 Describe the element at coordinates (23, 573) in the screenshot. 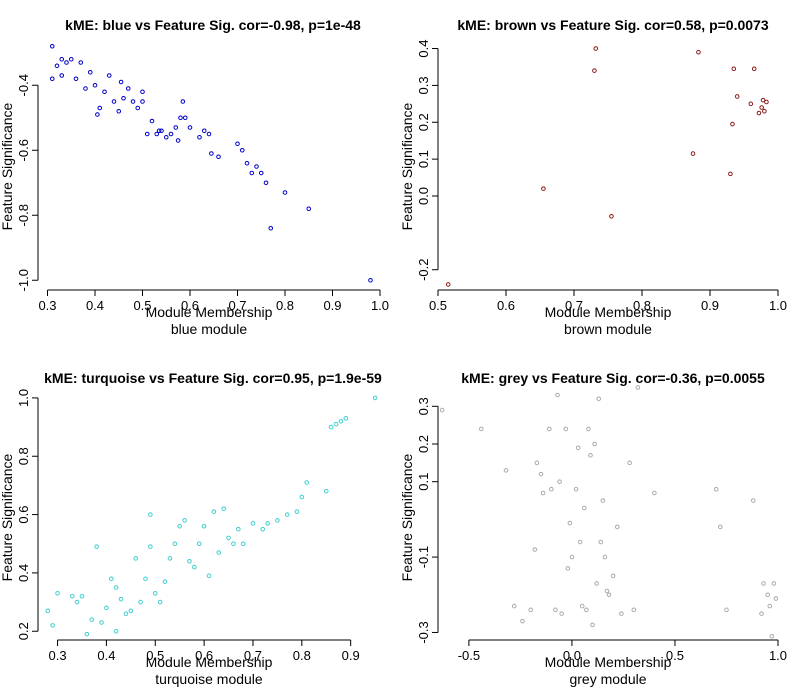

I see `y-tick-label: 0.4` at that location.